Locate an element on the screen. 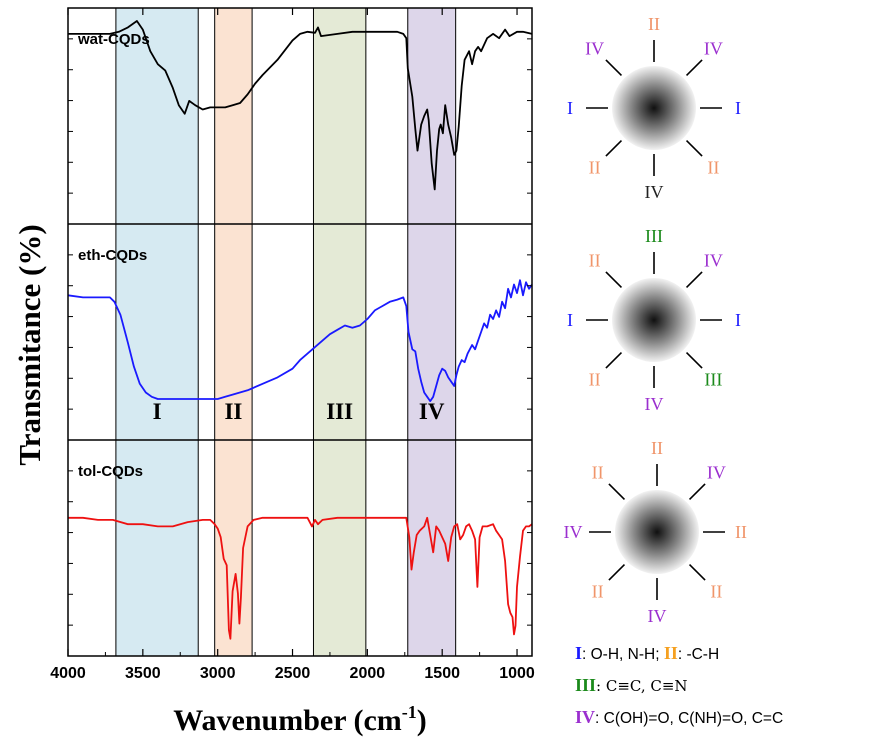 The height and width of the screenshot is (742, 887). legend-text-II: : -C-H is located at coordinates (698, 654).